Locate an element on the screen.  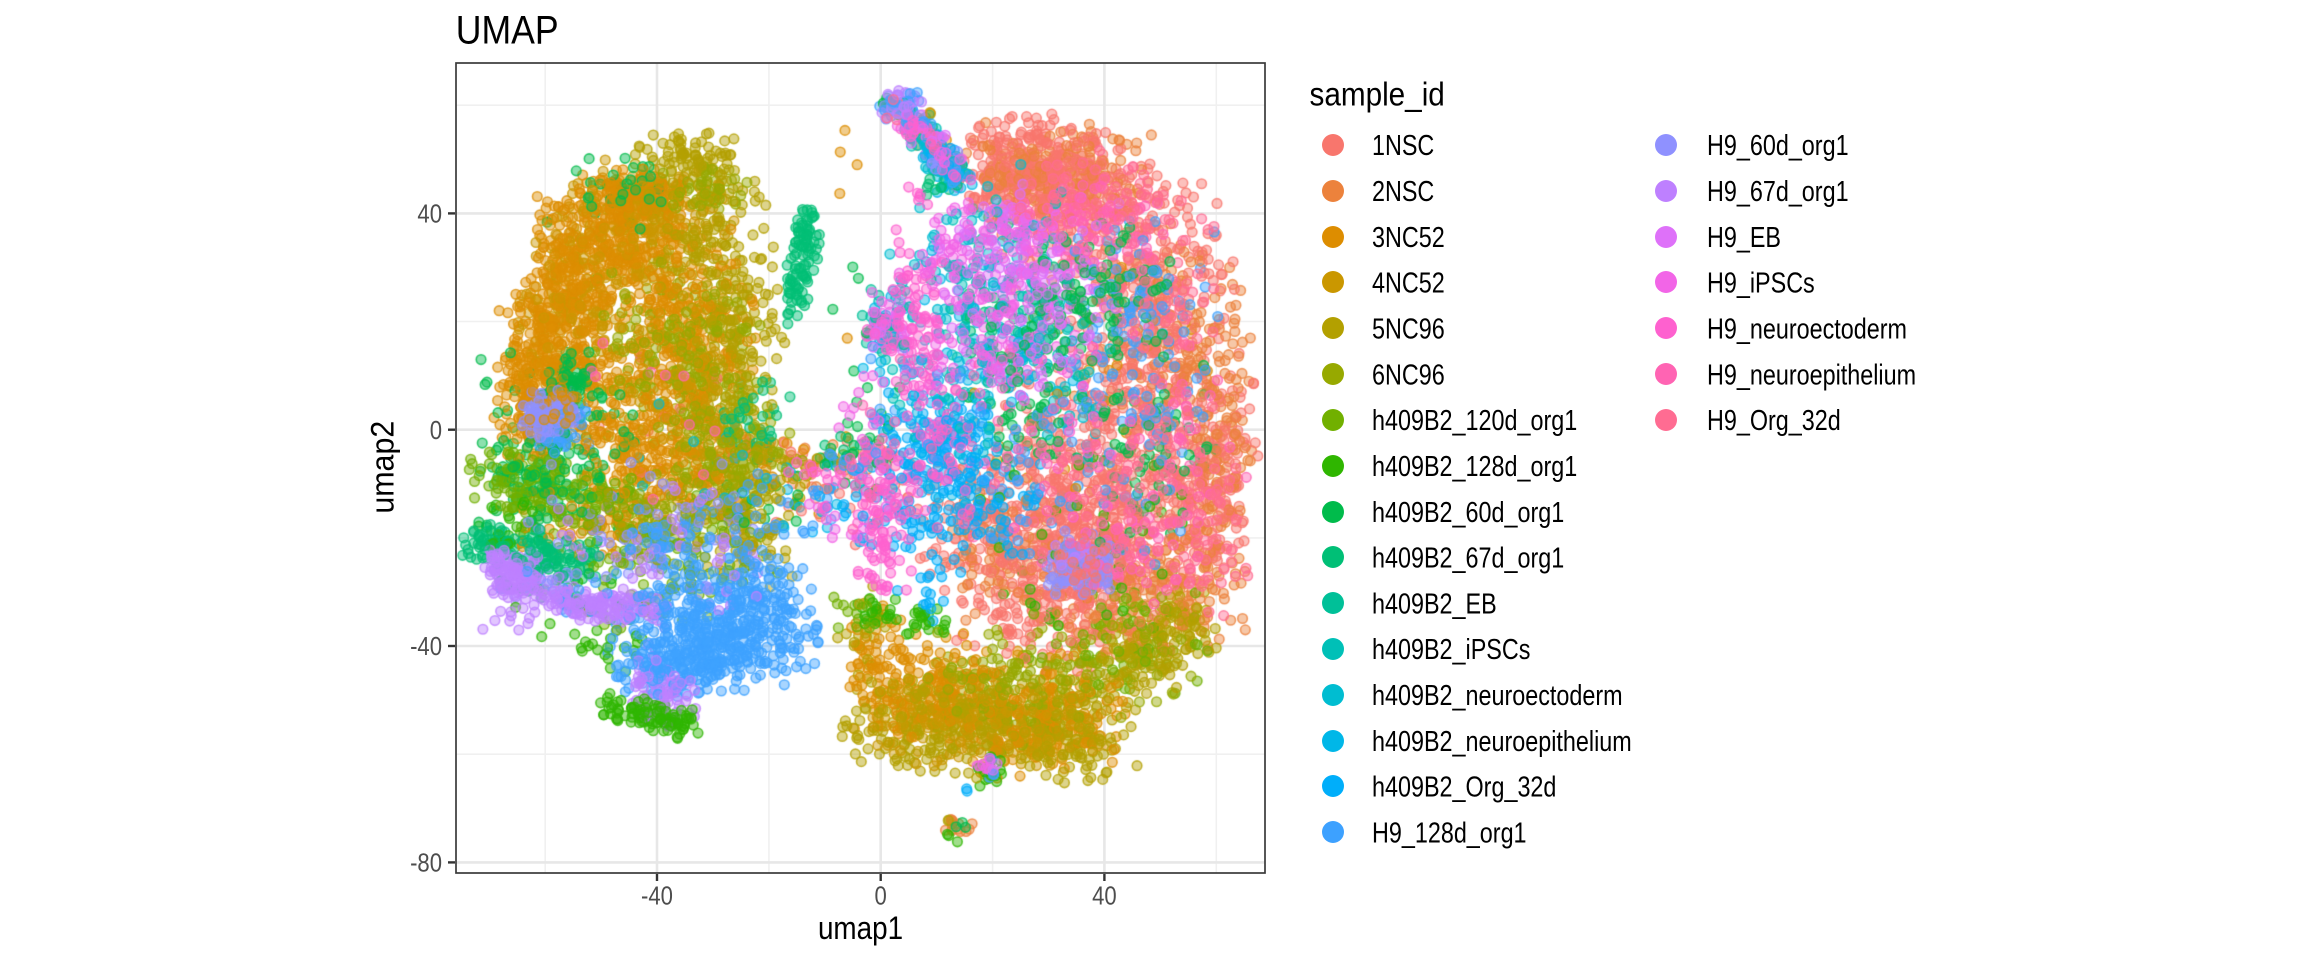
svg-text: h409B2_iPSCs is located at coordinates (1451, 649).